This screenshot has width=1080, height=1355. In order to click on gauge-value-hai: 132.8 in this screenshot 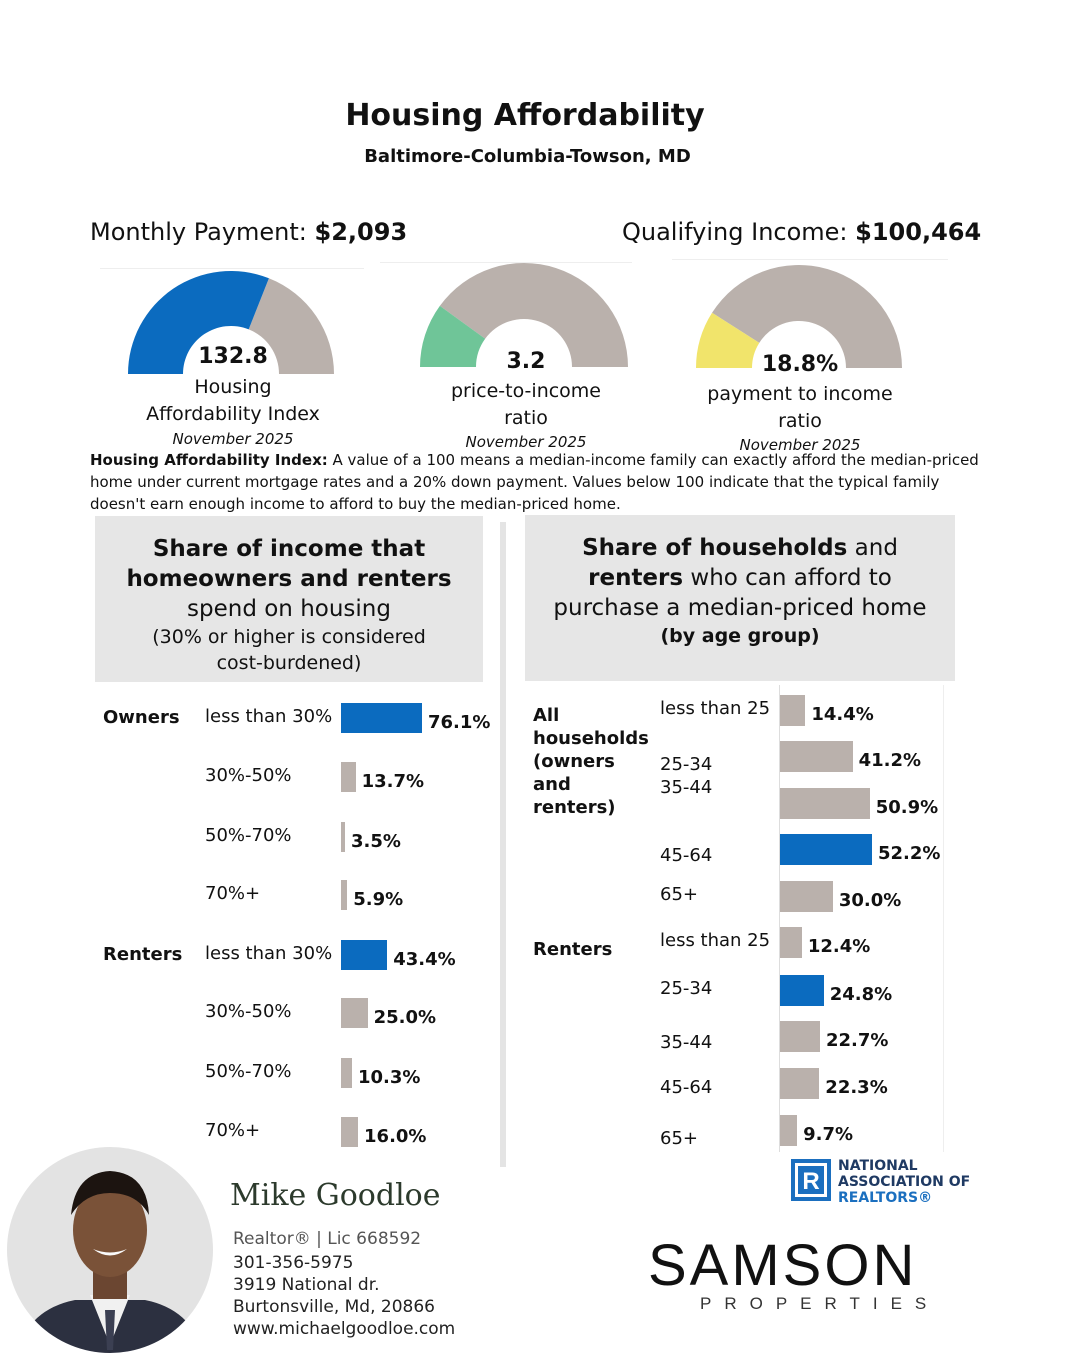, I will do `click(233, 356)`.